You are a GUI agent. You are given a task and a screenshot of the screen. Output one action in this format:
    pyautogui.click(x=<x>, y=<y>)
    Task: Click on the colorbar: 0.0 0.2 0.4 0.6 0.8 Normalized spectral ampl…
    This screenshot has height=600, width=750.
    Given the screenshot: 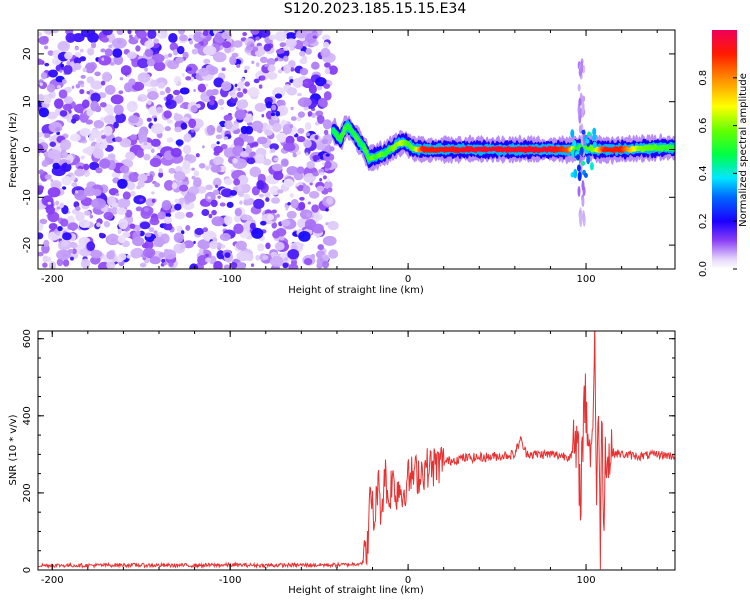 What is the action you would take?
    pyautogui.click(x=723, y=153)
    